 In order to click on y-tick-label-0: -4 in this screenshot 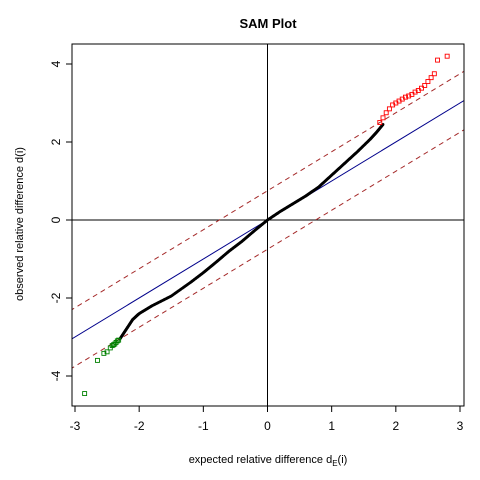, I will do `click(56, 375)`.